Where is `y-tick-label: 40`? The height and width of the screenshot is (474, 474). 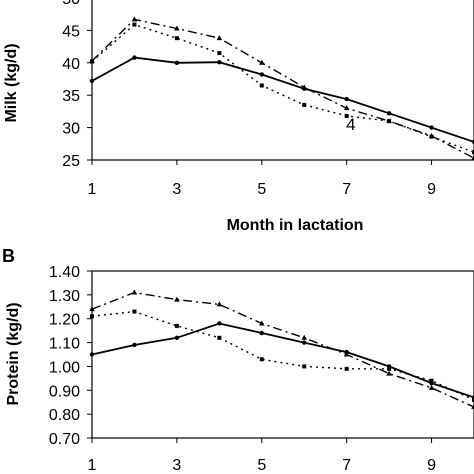 y-tick-label: 40 is located at coordinates (71, 64).